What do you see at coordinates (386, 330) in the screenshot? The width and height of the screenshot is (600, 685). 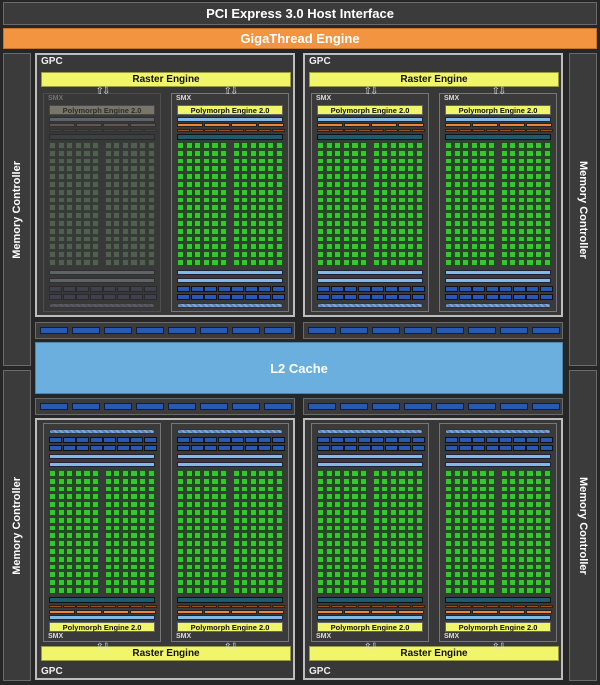 I see `bus-segment` at bounding box center [386, 330].